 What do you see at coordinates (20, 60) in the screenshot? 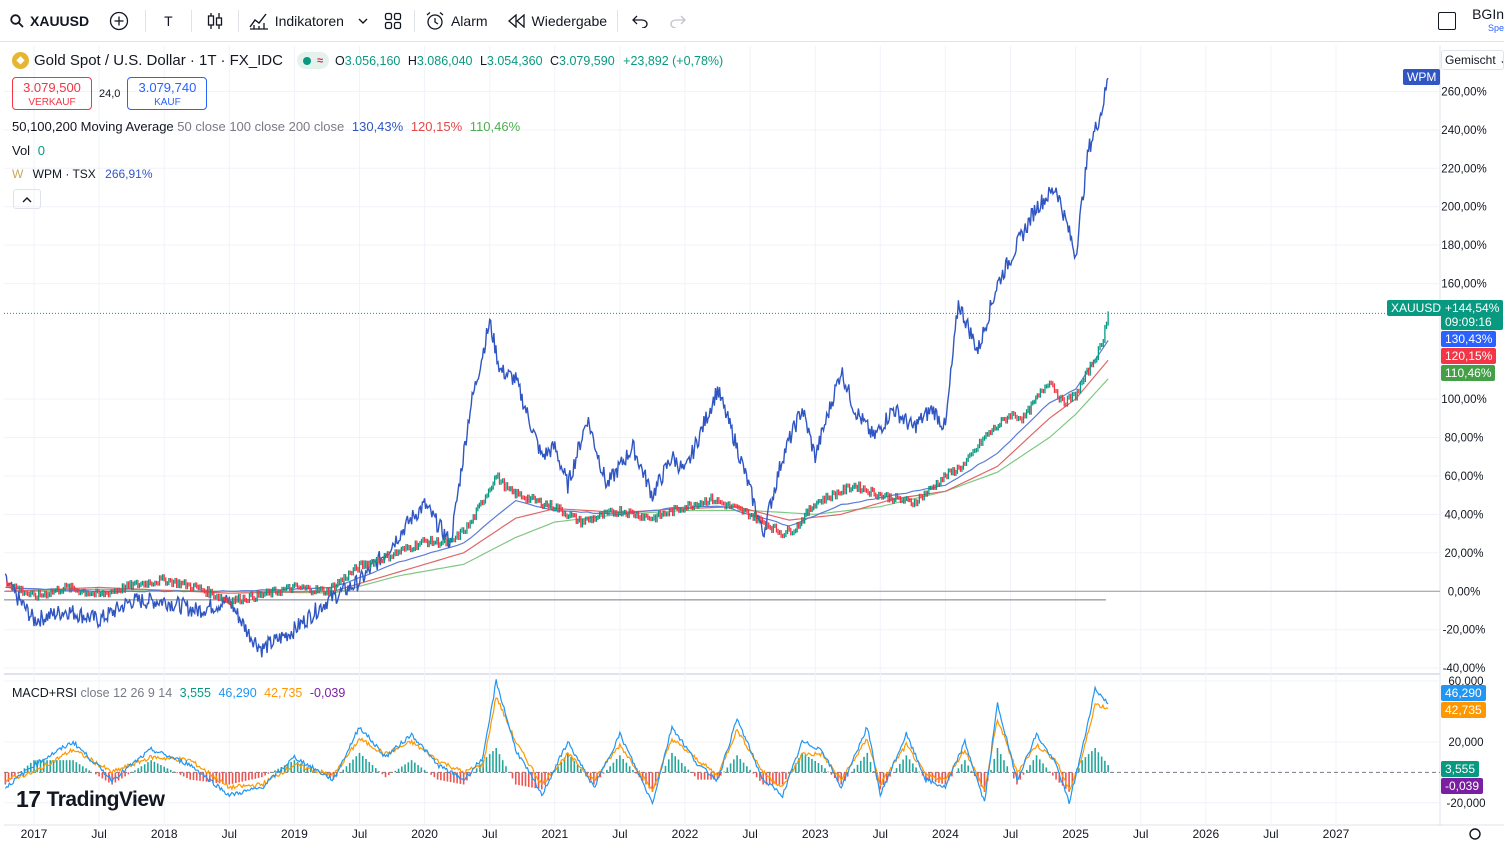
I see `gold-coin-icon: ◆` at bounding box center [20, 60].